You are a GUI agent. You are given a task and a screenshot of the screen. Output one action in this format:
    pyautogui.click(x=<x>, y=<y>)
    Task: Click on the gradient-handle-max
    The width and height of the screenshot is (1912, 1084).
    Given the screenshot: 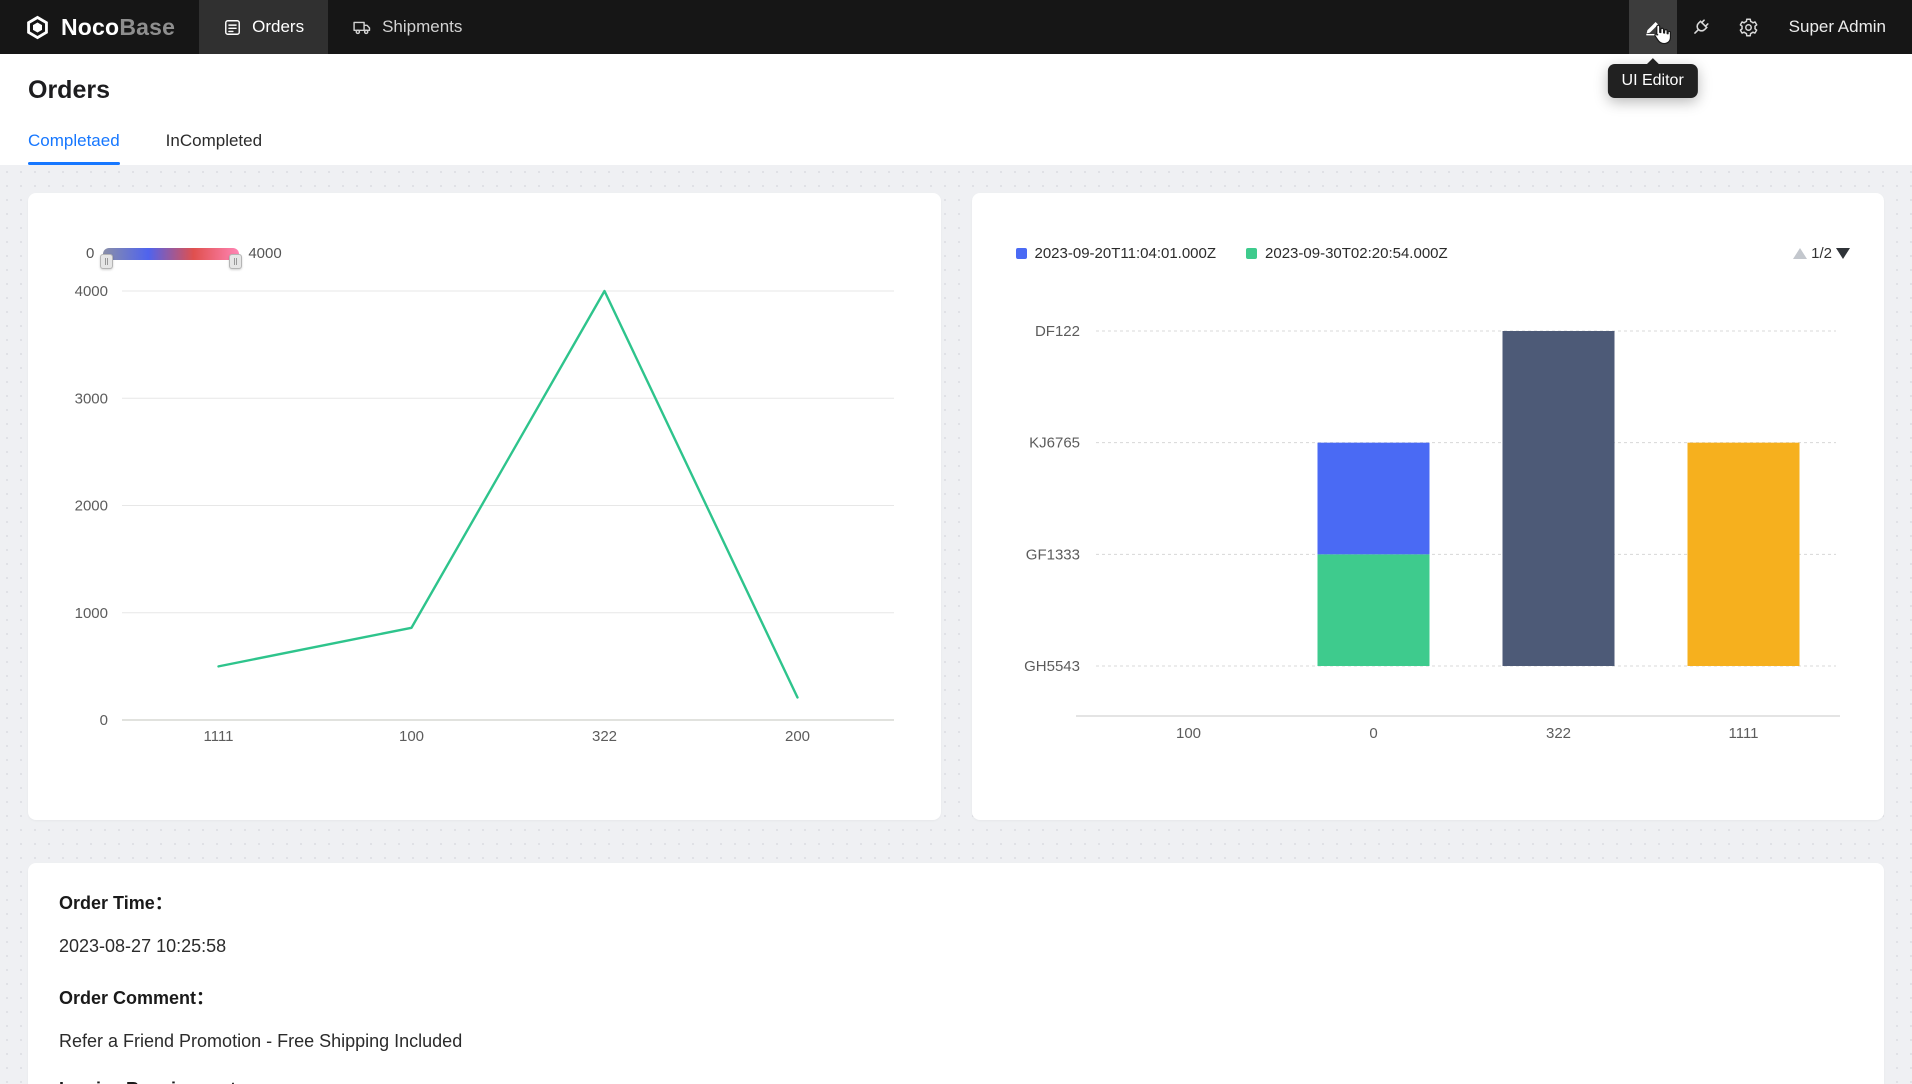 What is the action you would take?
    pyautogui.click(x=236, y=261)
    